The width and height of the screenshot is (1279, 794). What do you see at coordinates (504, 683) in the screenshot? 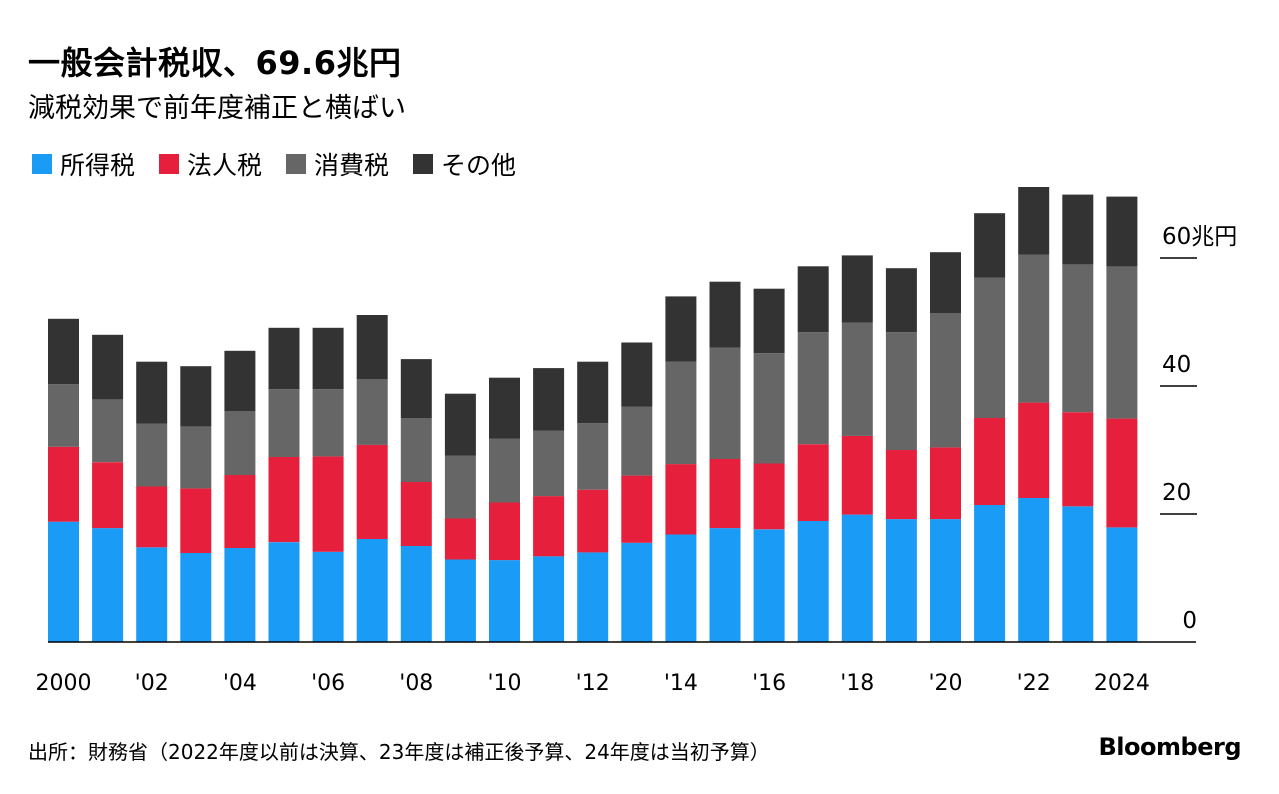
I see `x-tick-label-2010: '10` at bounding box center [504, 683].